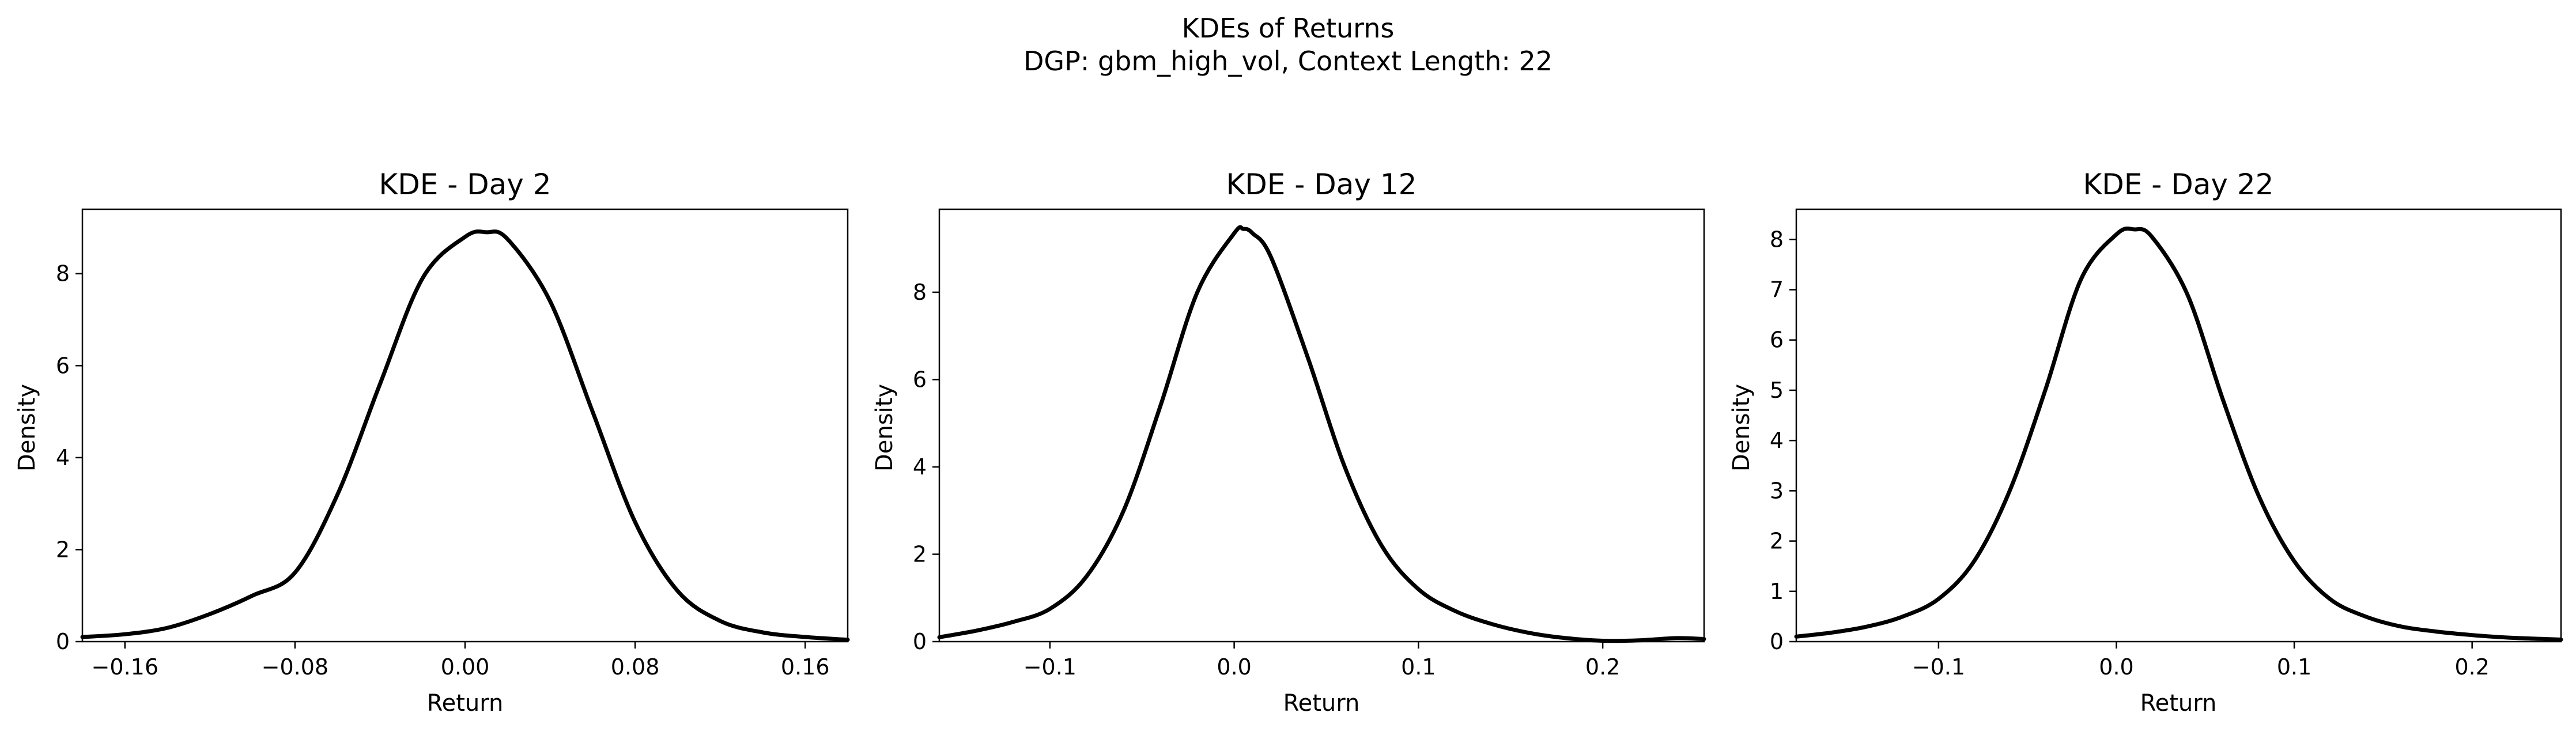  Describe the element at coordinates (125, 667) in the screenshot. I see `x-tick-label: −0.16` at that location.